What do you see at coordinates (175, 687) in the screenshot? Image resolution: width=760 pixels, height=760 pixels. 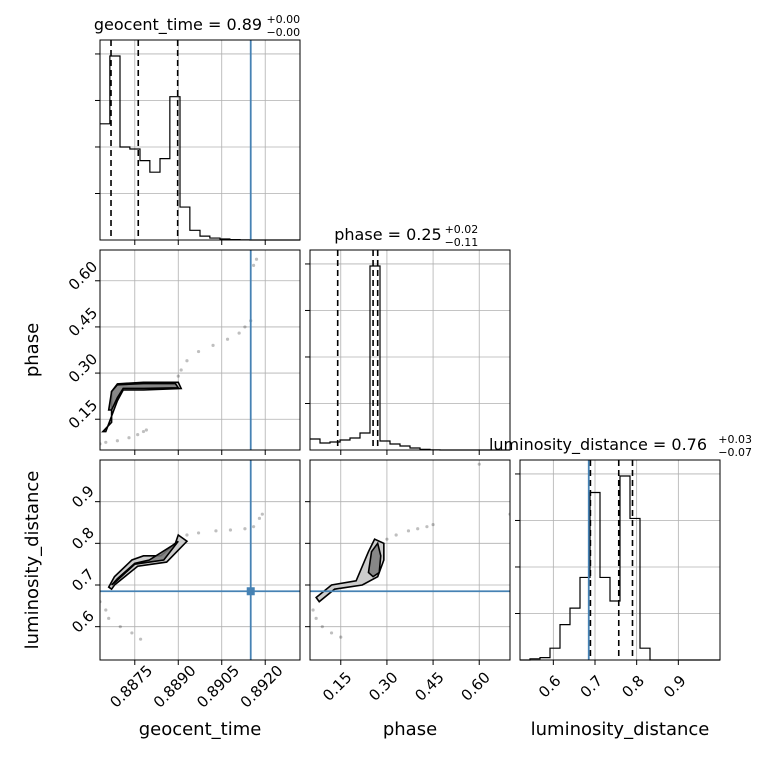 I see `x-tick-label: 0.8890` at bounding box center [175, 687].